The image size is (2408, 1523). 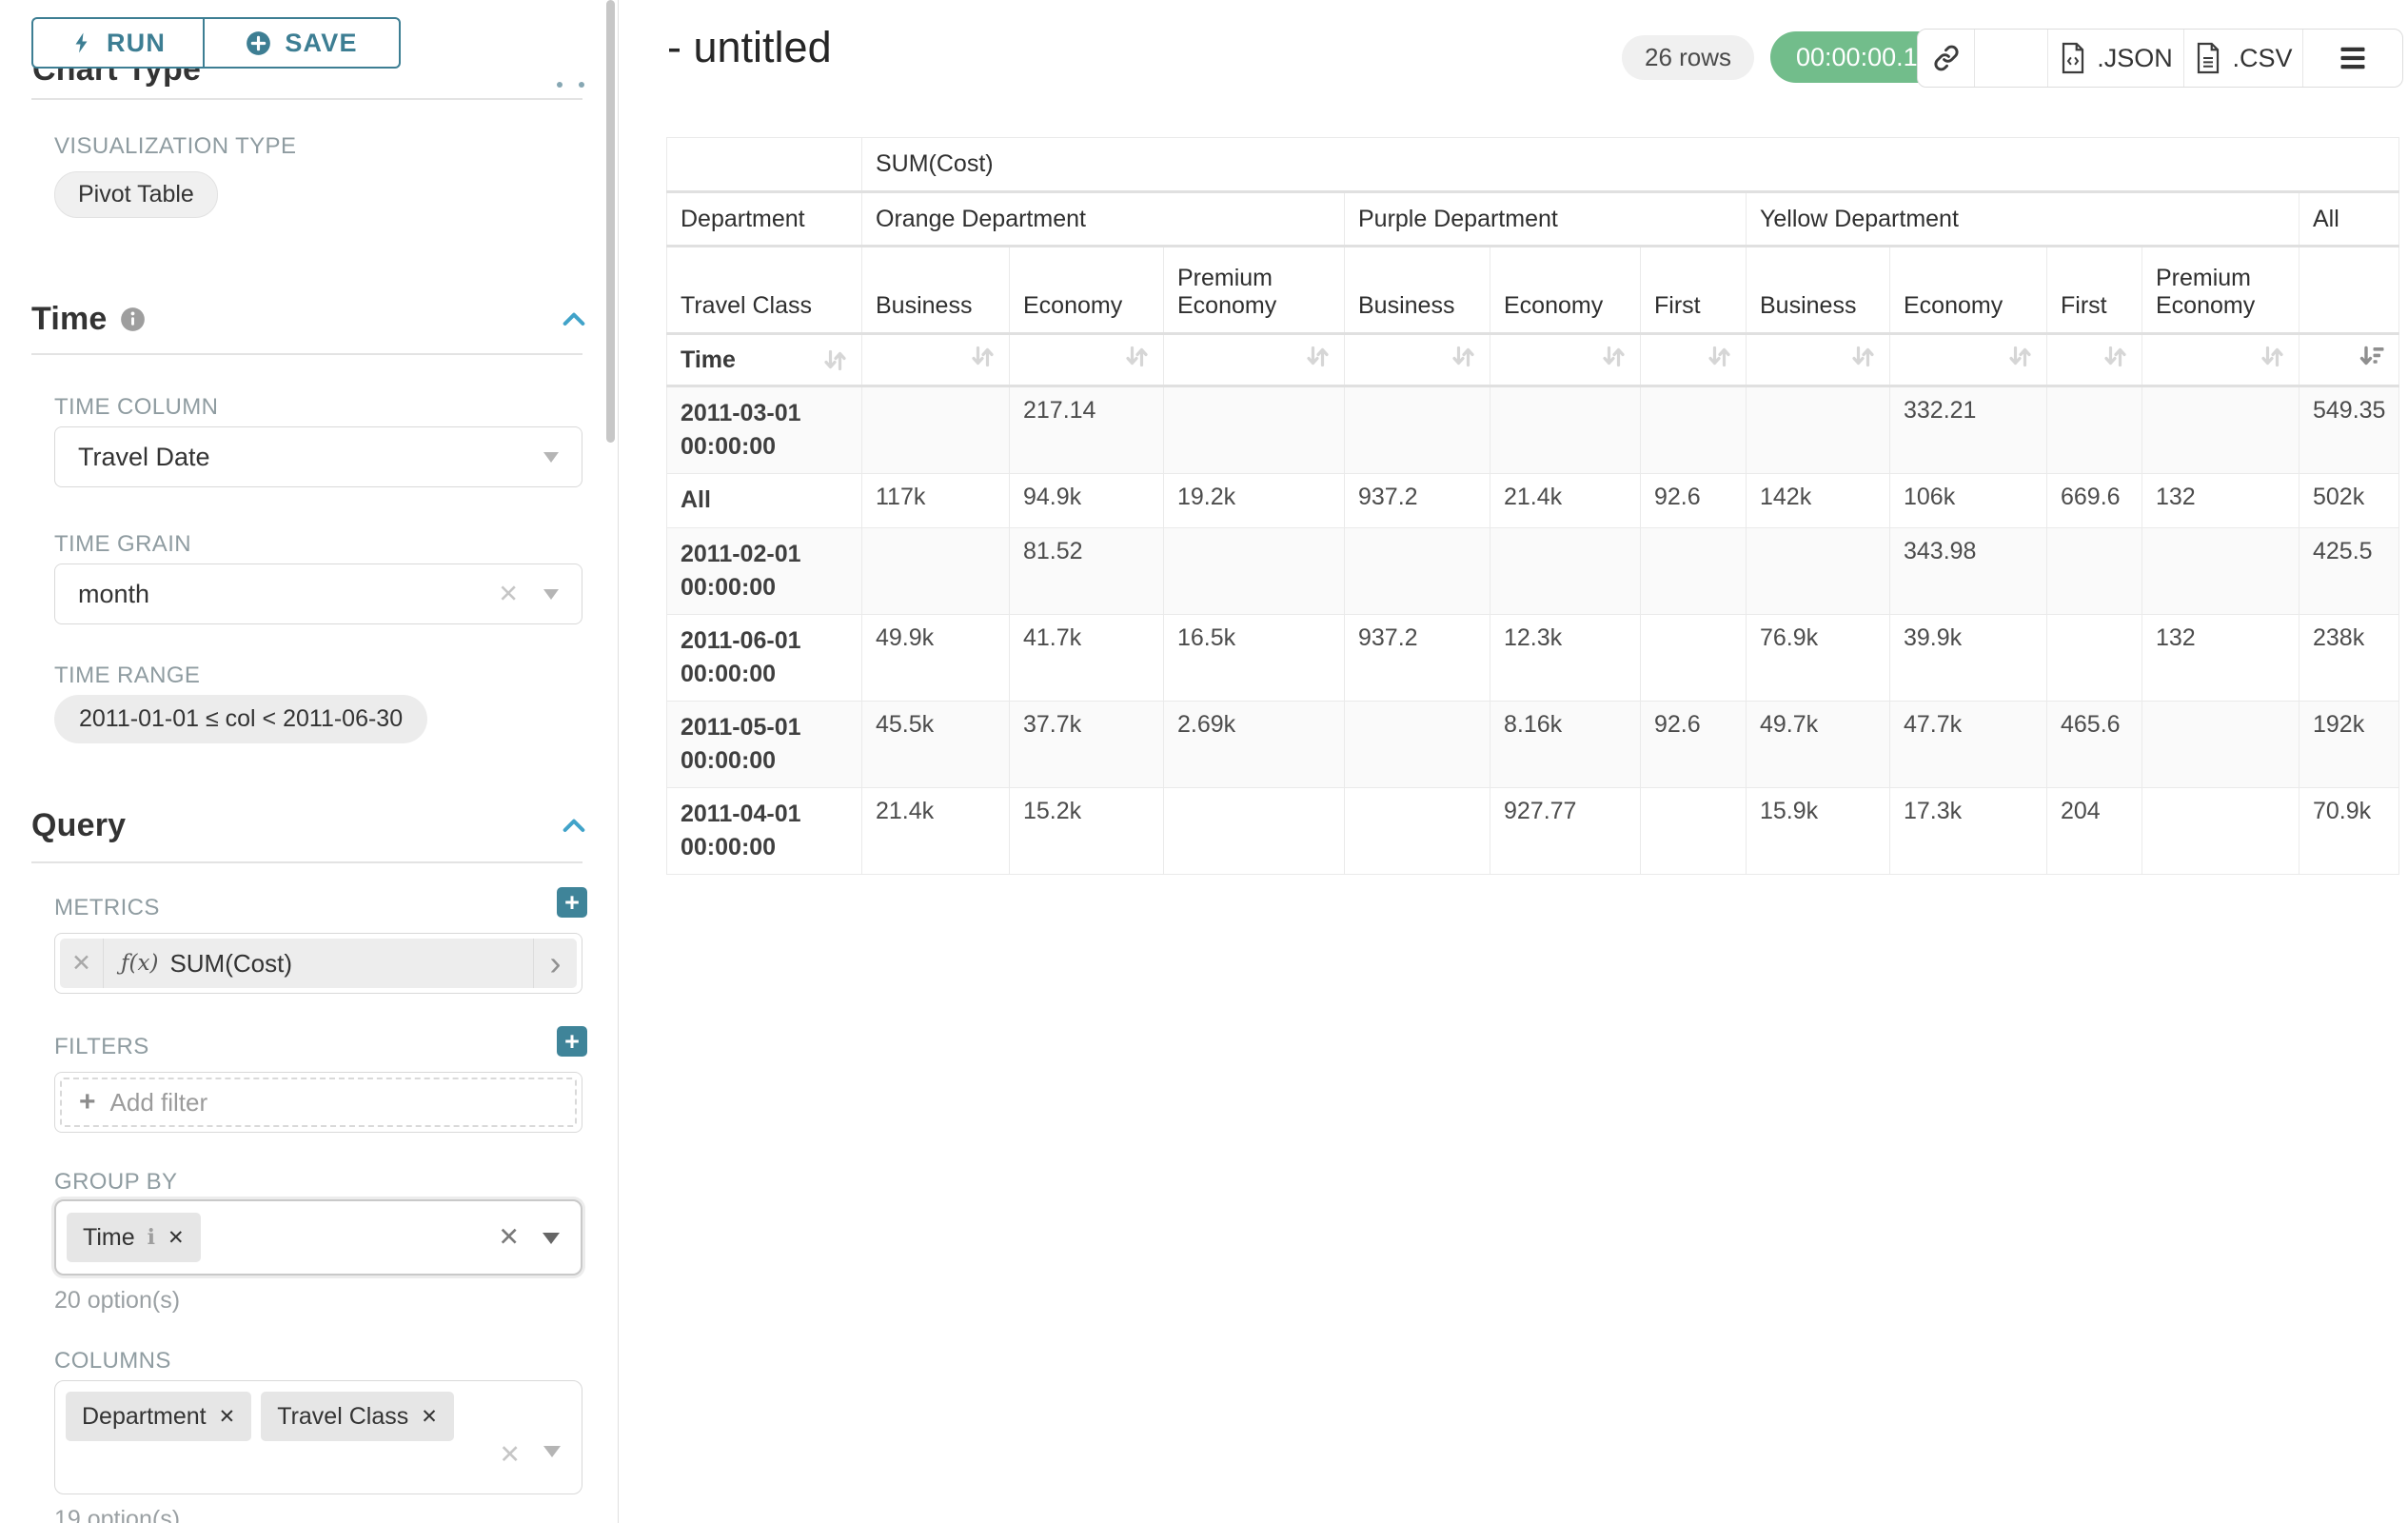 I want to click on group-by-tag: Time i ✕, so click(x=134, y=1237).